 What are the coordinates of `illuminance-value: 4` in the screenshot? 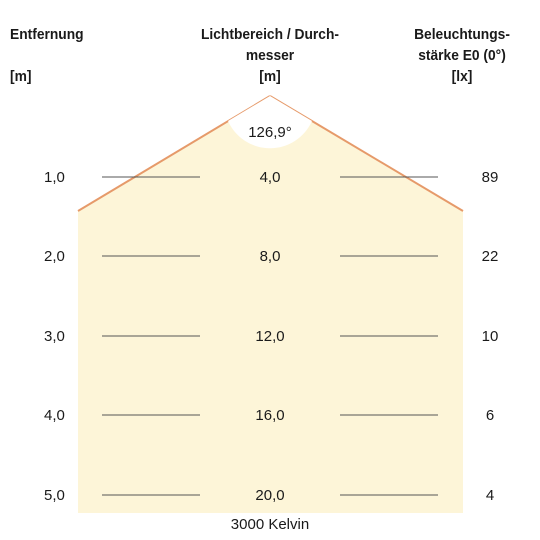 It's located at (490, 495).